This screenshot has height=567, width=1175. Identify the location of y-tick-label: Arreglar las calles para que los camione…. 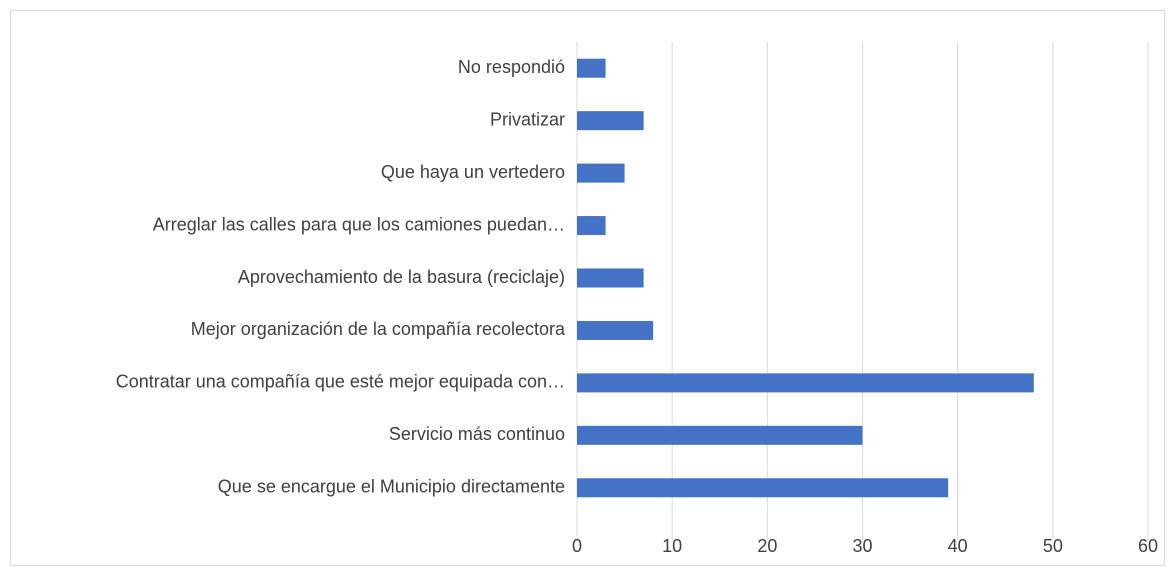
(359, 224).